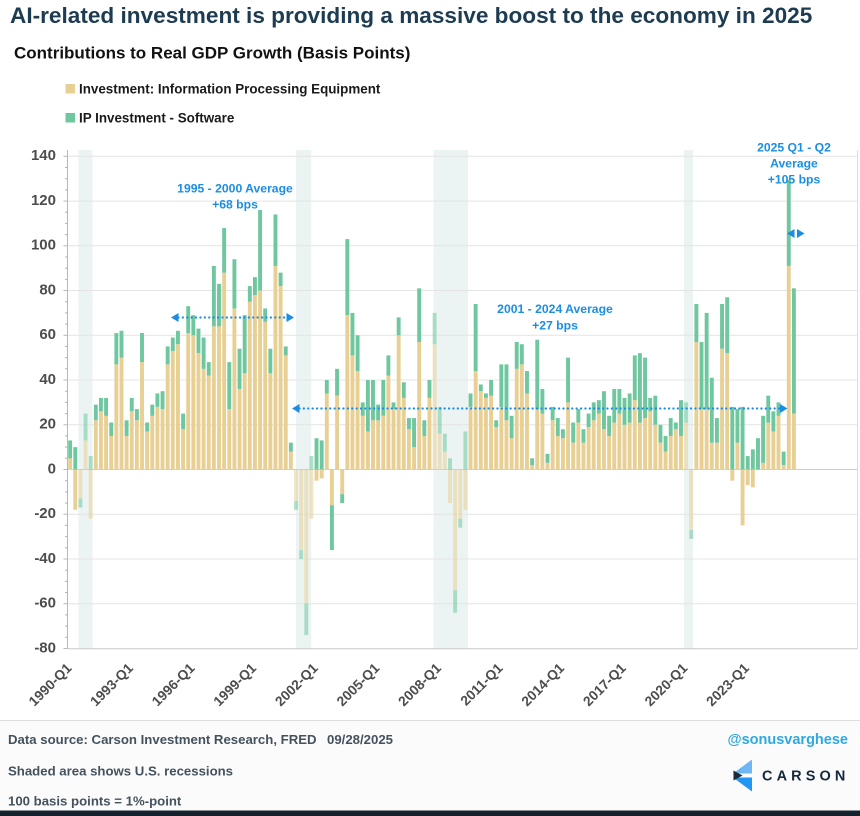 The width and height of the screenshot is (860, 816). I want to click on svg-text: -60, so click(45, 603).